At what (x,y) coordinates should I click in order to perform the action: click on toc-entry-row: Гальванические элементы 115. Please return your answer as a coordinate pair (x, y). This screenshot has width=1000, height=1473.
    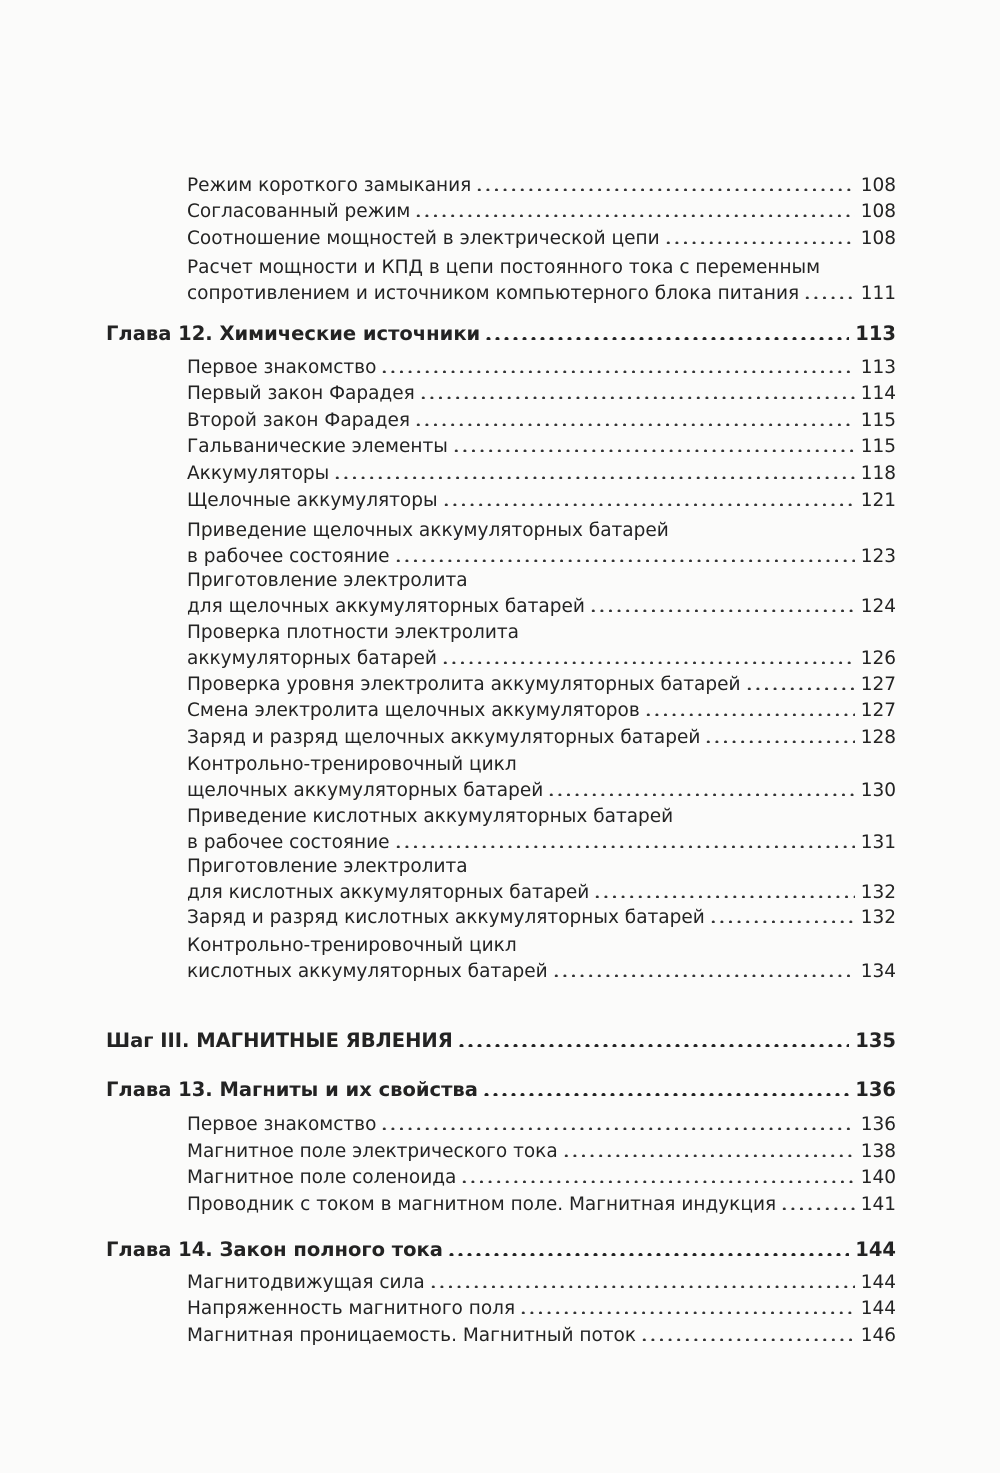
    Looking at the image, I should click on (541, 447).